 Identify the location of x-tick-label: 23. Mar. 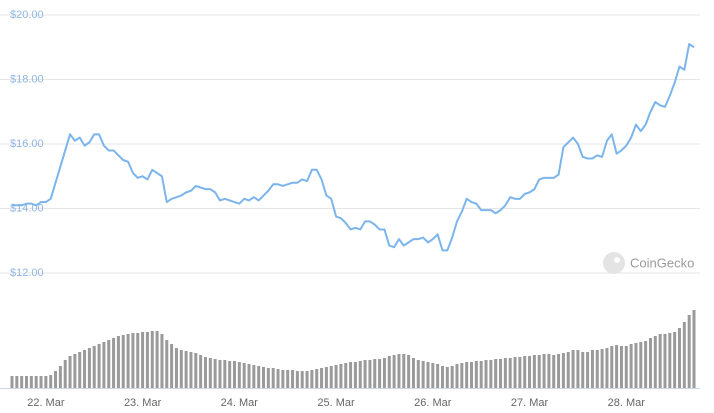
(143, 403).